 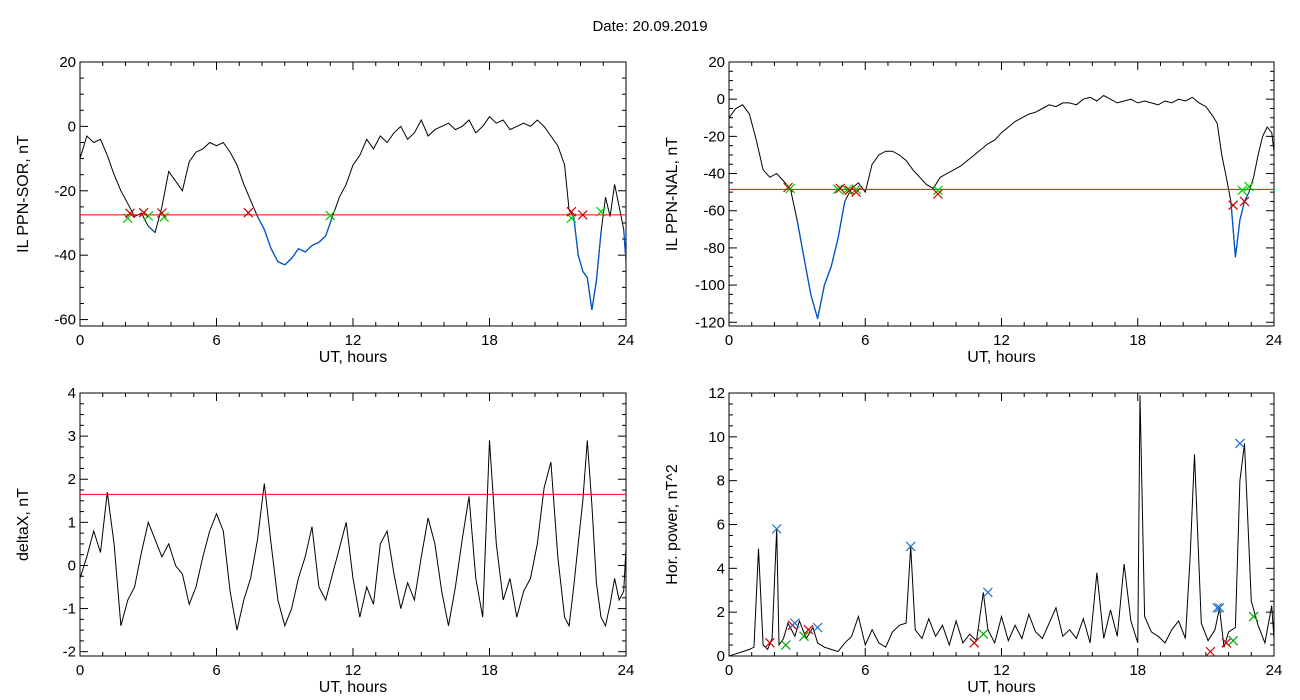 What do you see at coordinates (69, 609) in the screenshot?
I see `y-tick-label: -1` at bounding box center [69, 609].